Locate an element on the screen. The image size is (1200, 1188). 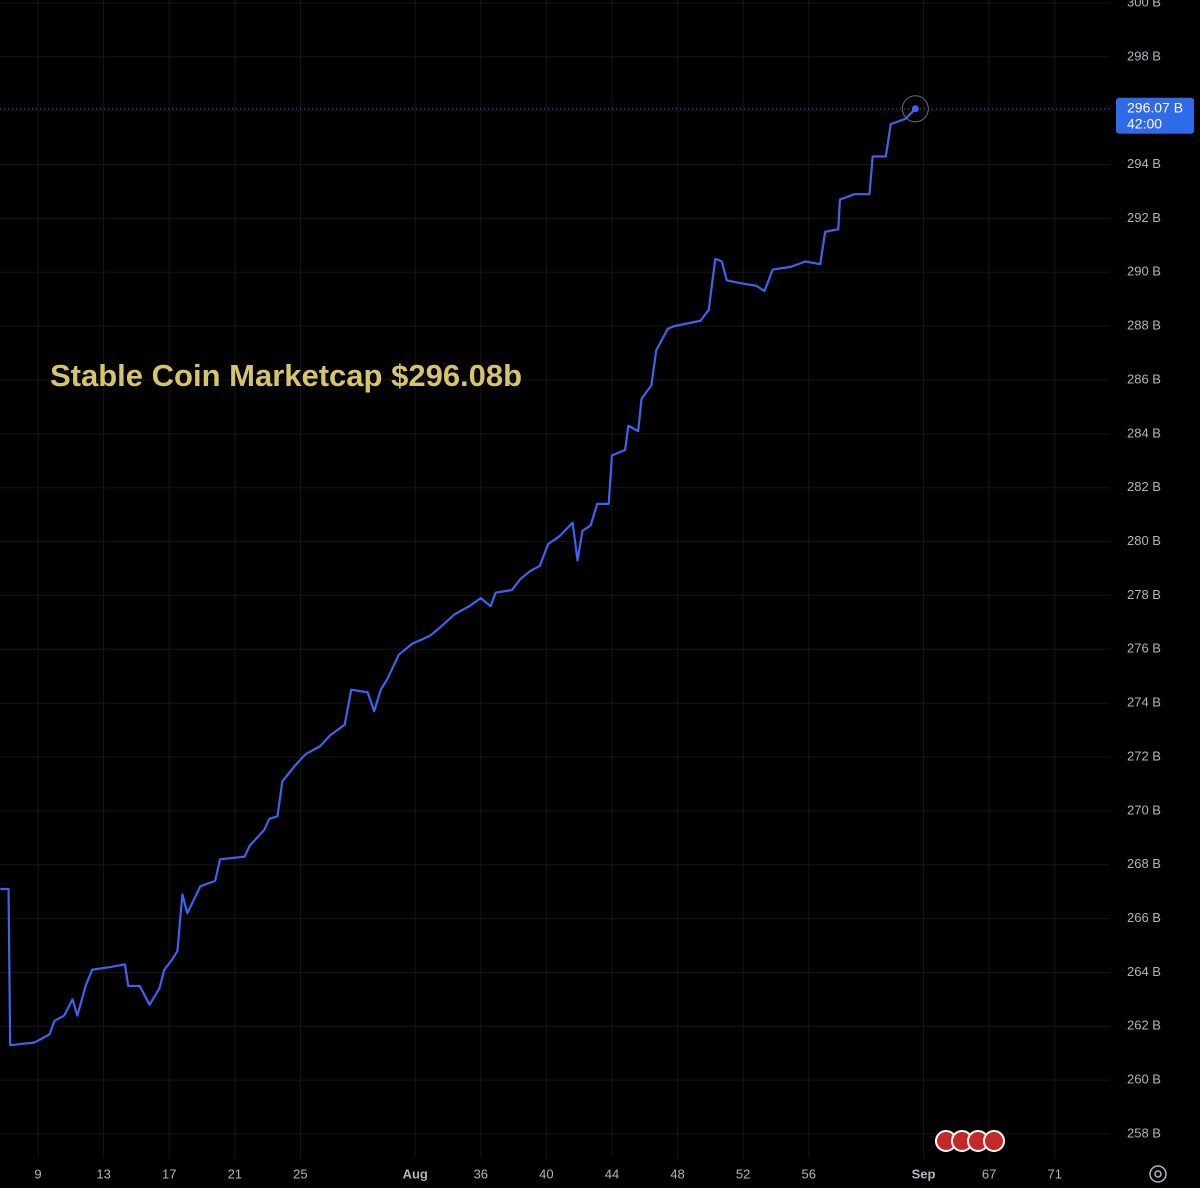
settings-icon-core is located at coordinates (1158, 1174).